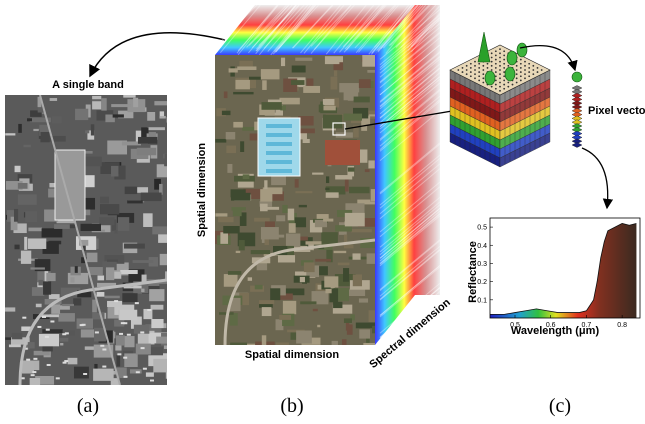 This screenshot has height=424, width=645. I want to click on y-tick-label: 0.2, so click(482, 282).